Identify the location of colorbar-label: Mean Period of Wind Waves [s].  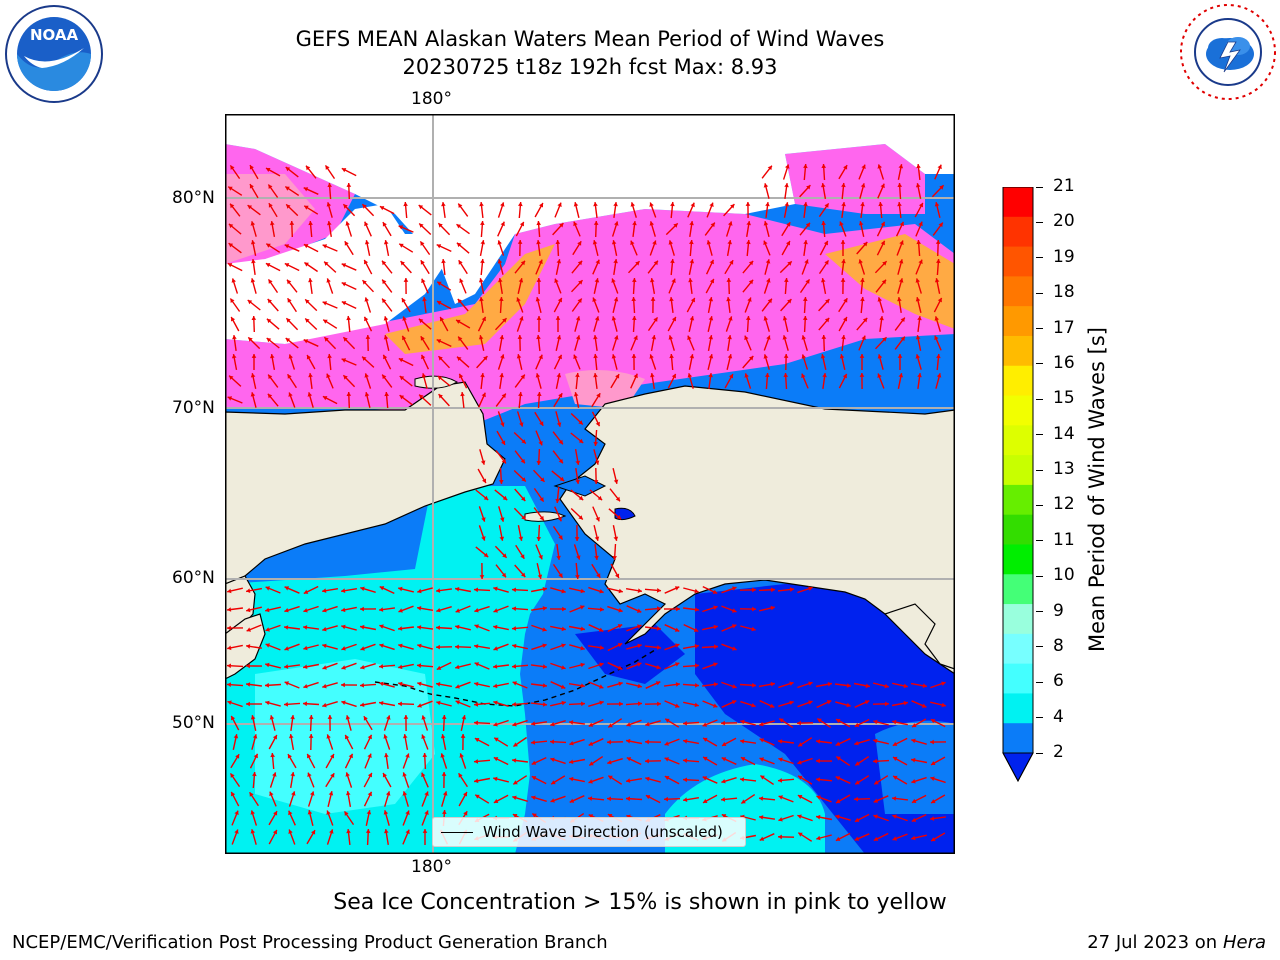
(1097, 489).